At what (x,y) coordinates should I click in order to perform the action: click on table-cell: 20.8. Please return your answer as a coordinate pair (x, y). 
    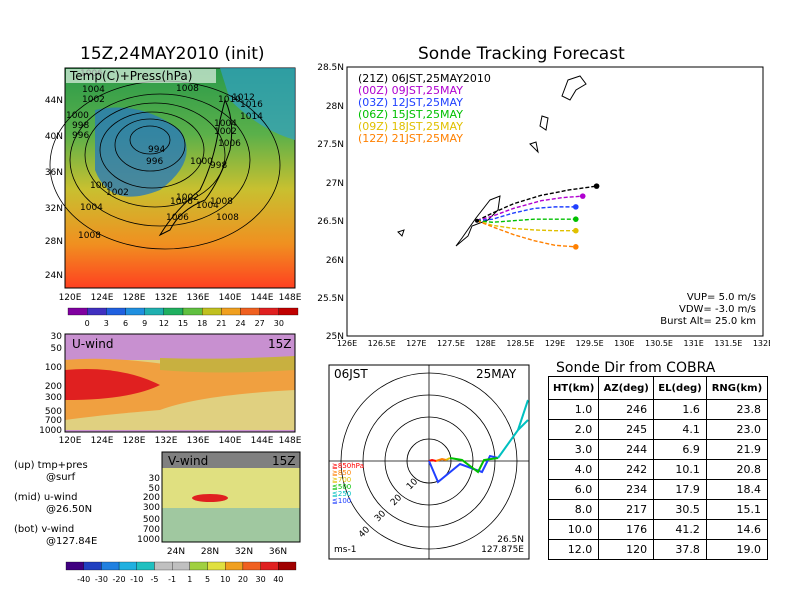
    Looking at the image, I should click on (737, 469).